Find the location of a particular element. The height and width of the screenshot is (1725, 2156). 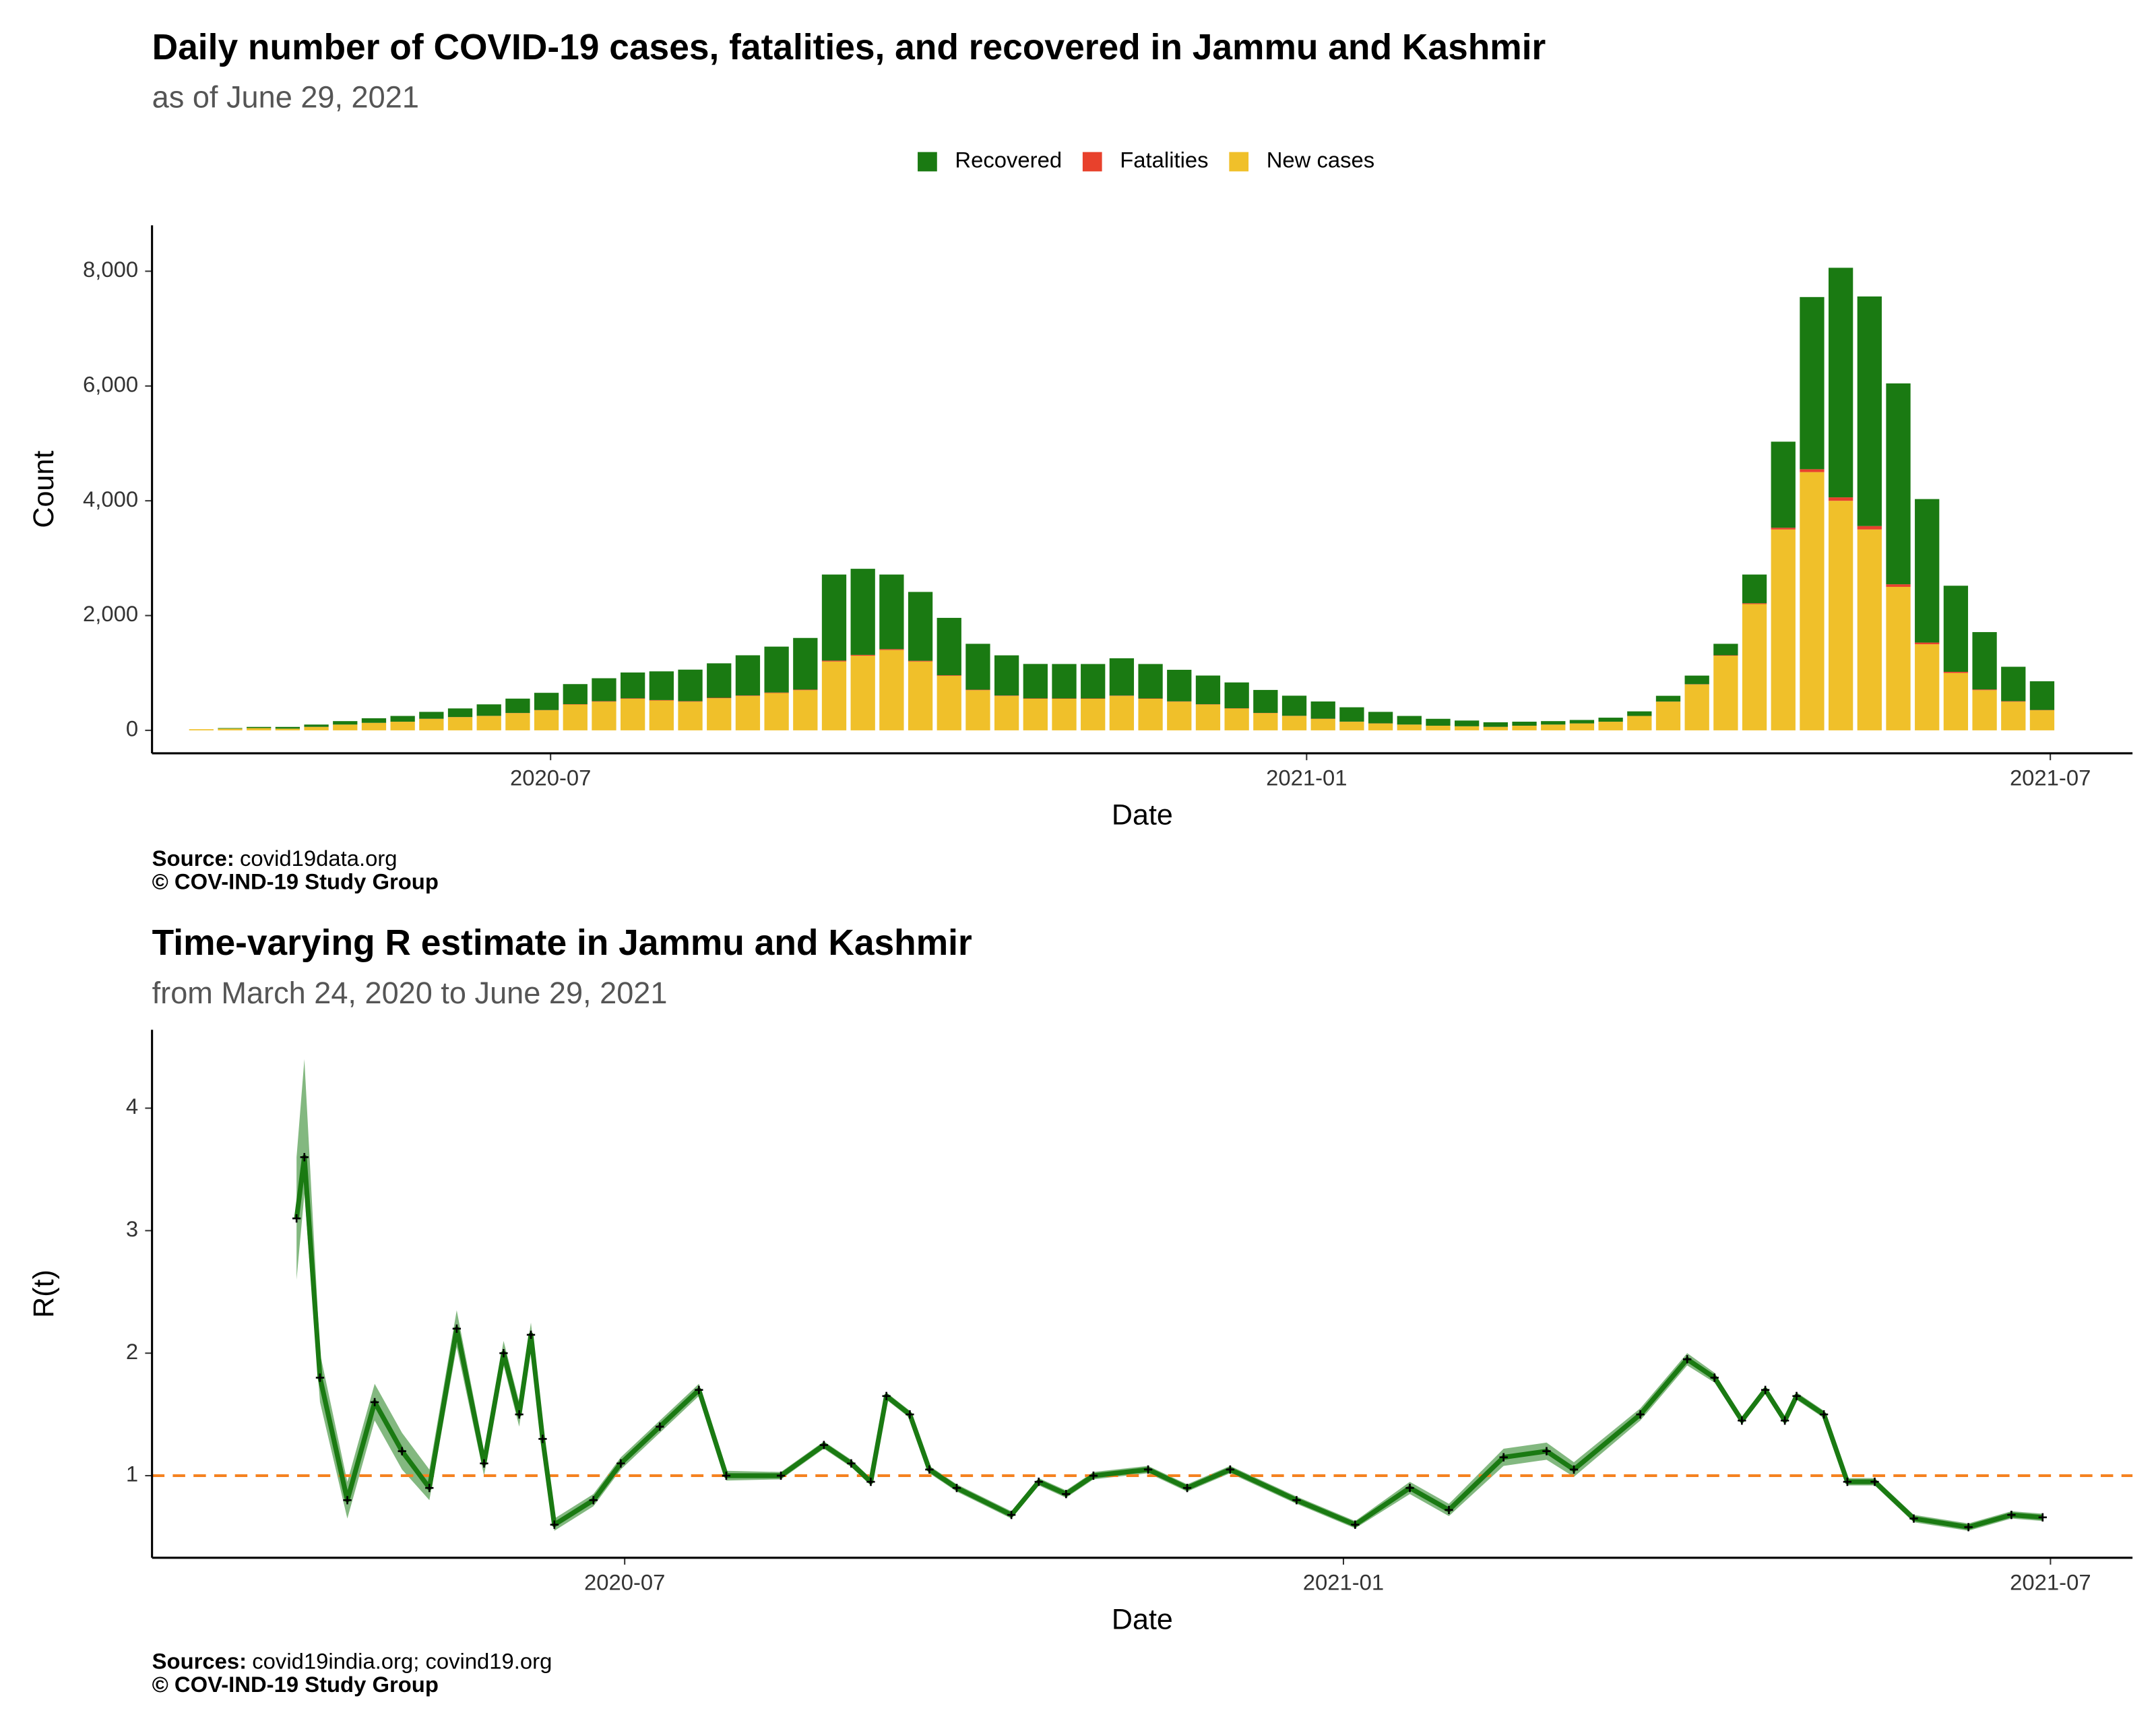

x-tick-label: 2021-07 is located at coordinates (2050, 778).